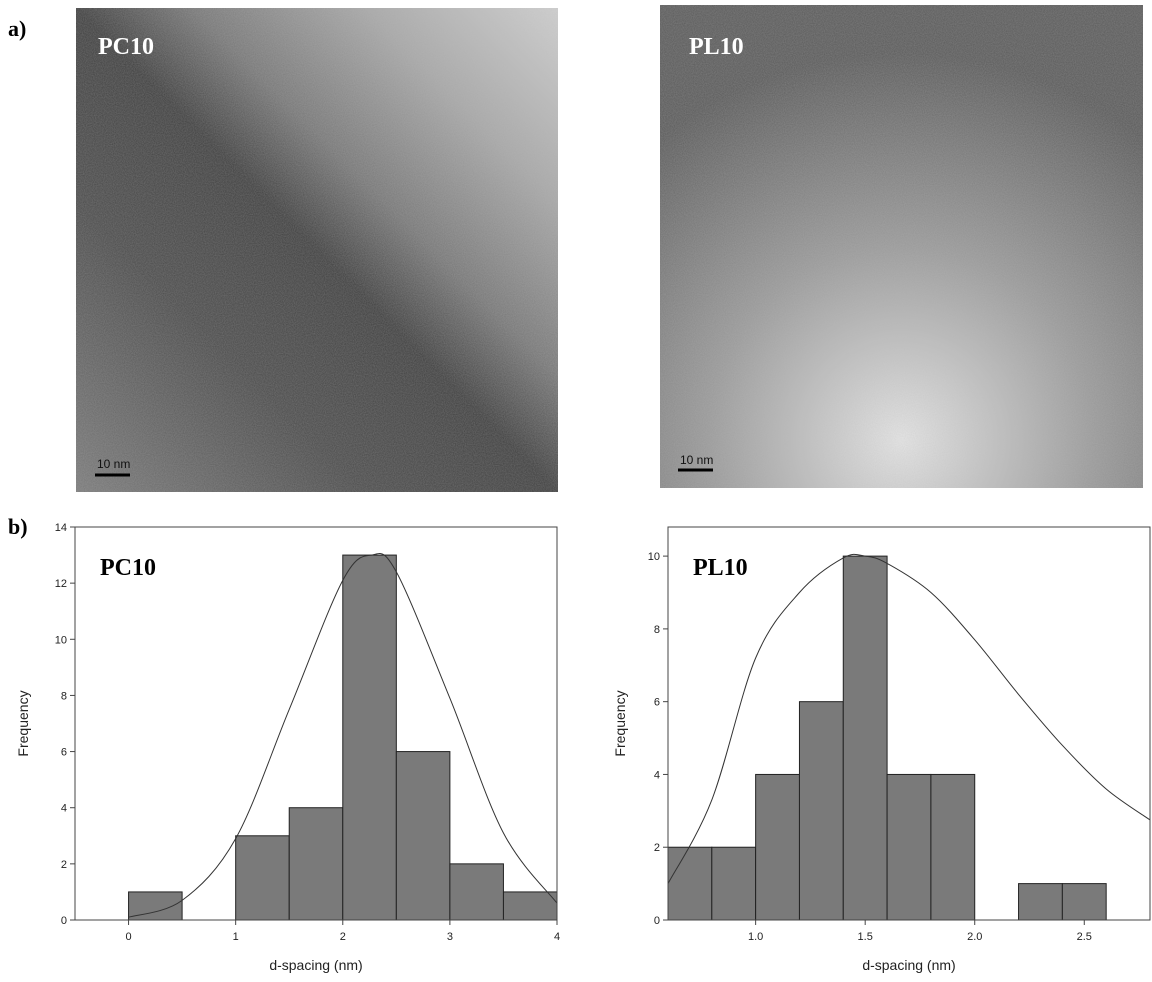 The width and height of the screenshot is (1152, 982). What do you see at coordinates (1084, 937) in the screenshot?
I see `x-tick-label: 2.5` at bounding box center [1084, 937].